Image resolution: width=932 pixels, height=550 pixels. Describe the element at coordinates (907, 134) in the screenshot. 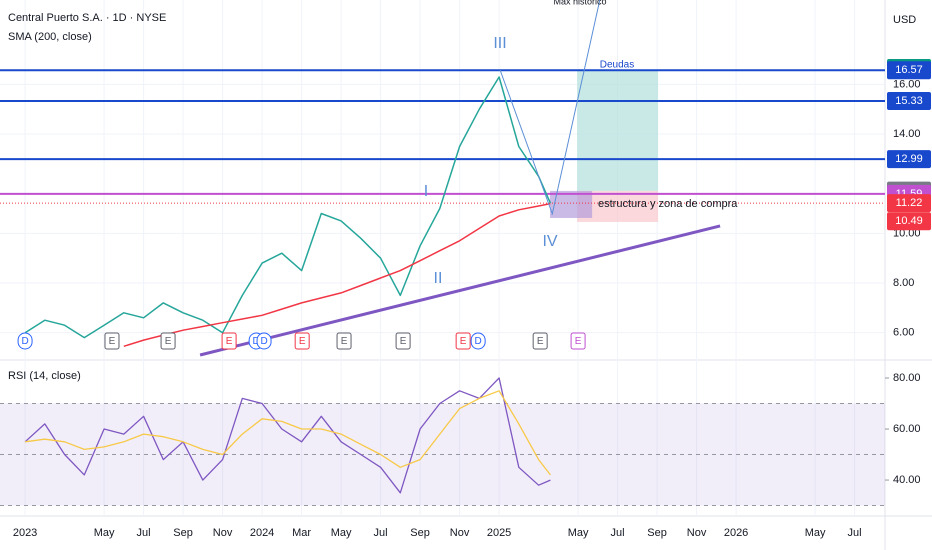

I see `y-tick-label: 14.00` at that location.